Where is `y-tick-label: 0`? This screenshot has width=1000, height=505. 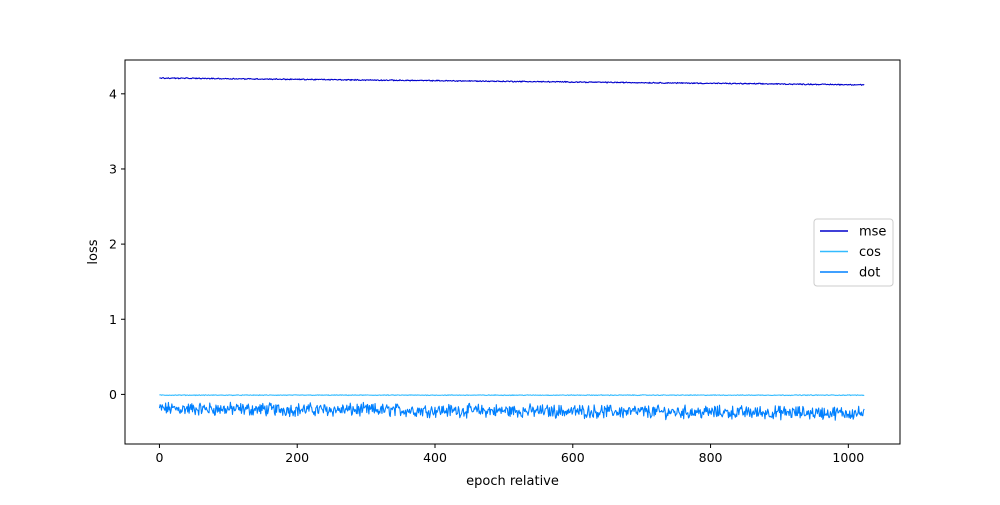
y-tick-label: 0 is located at coordinates (113, 394).